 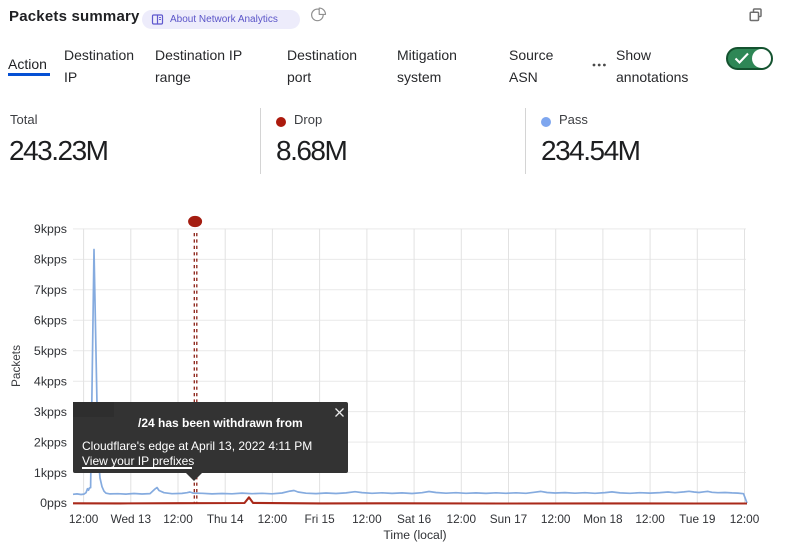 What do you see at coordinates (414, 535) in the screenshot?
I see `svg-text: Time (local)` at bounding box center [414, 535].